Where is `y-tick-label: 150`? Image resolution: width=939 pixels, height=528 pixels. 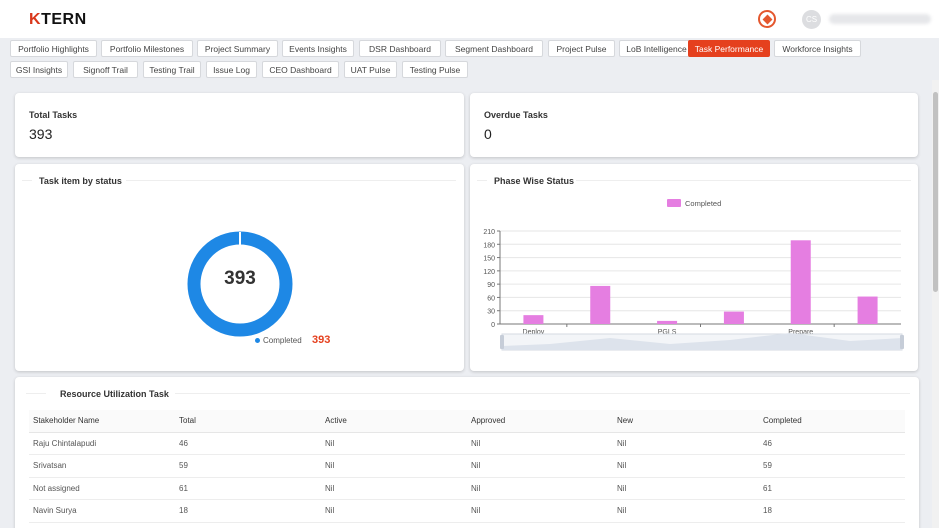
y-tick-label: 150 is located at coordinates (489, 259).